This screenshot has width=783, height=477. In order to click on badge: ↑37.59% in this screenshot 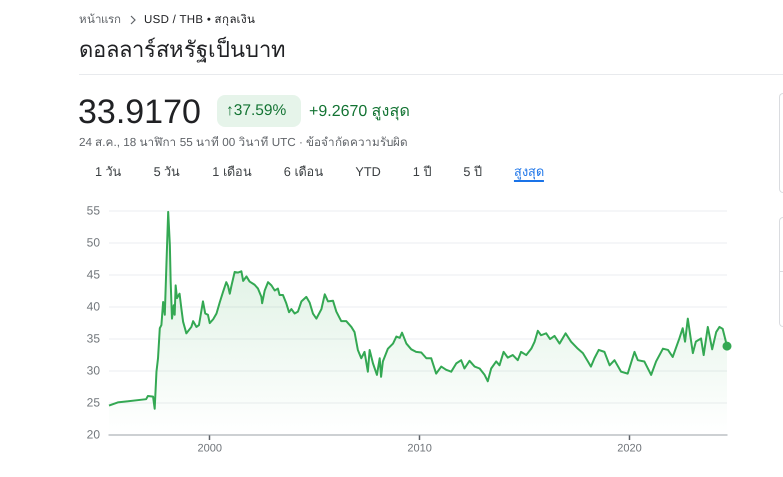, I will do `click(259, 111)`.